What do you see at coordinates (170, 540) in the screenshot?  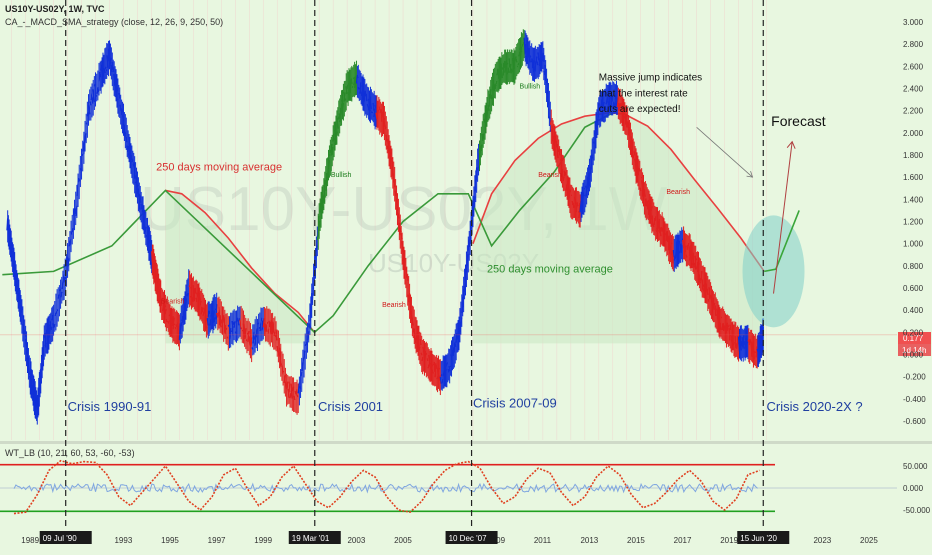 I see `x-tick-label: 1995` at bounding box center [170, 540].